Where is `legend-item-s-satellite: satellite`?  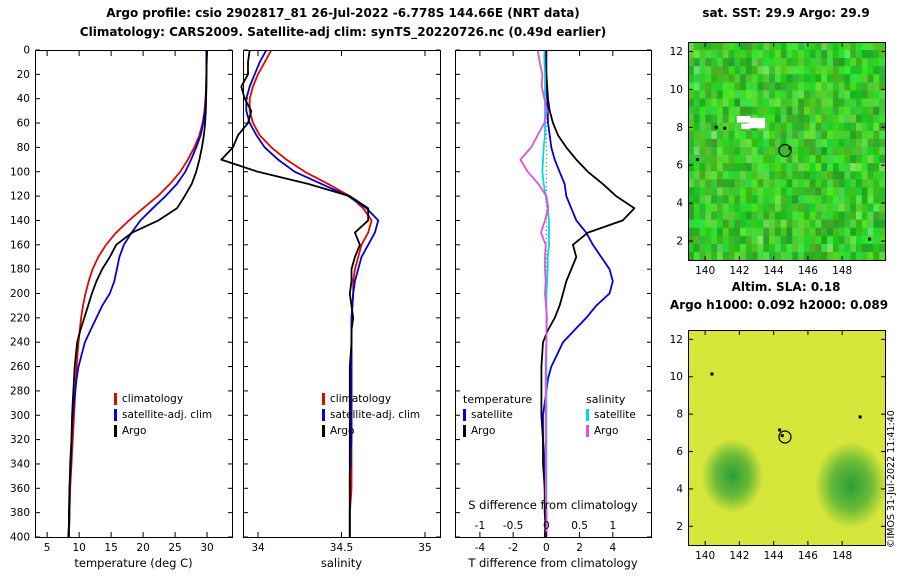
legend-item-s-satellite: satellite is located at coordinates (611, 415).